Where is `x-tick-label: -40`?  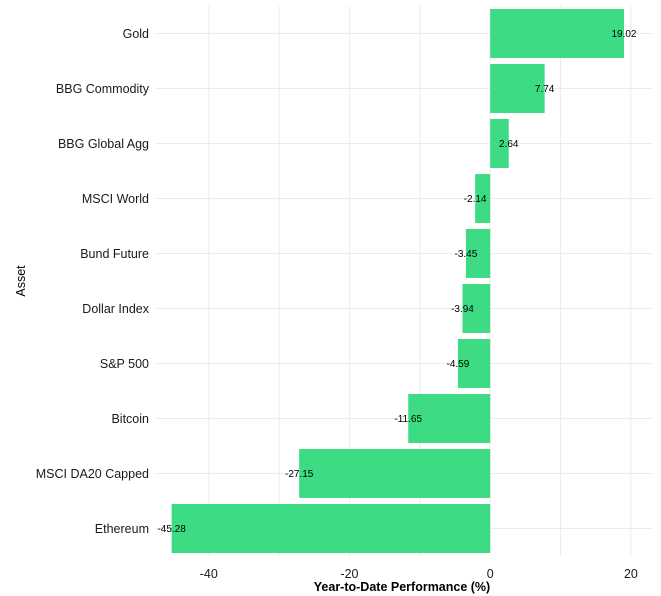
x-tick-label: -40 is located at coordinates (209, 574).